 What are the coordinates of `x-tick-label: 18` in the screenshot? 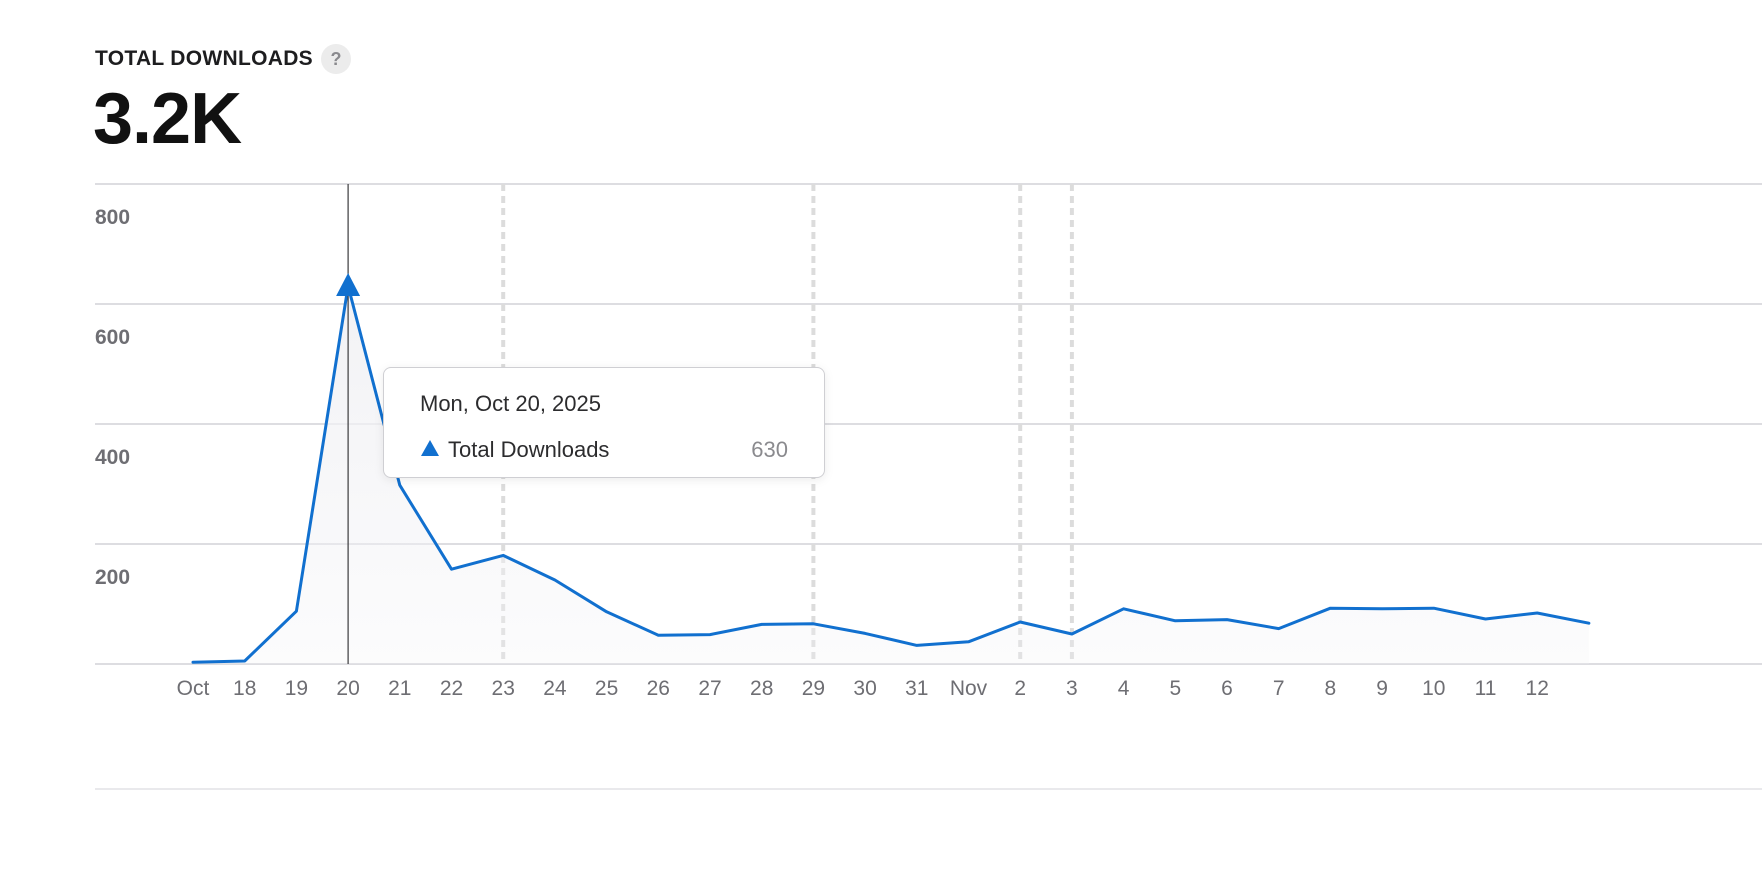 It's located at (244, 688).